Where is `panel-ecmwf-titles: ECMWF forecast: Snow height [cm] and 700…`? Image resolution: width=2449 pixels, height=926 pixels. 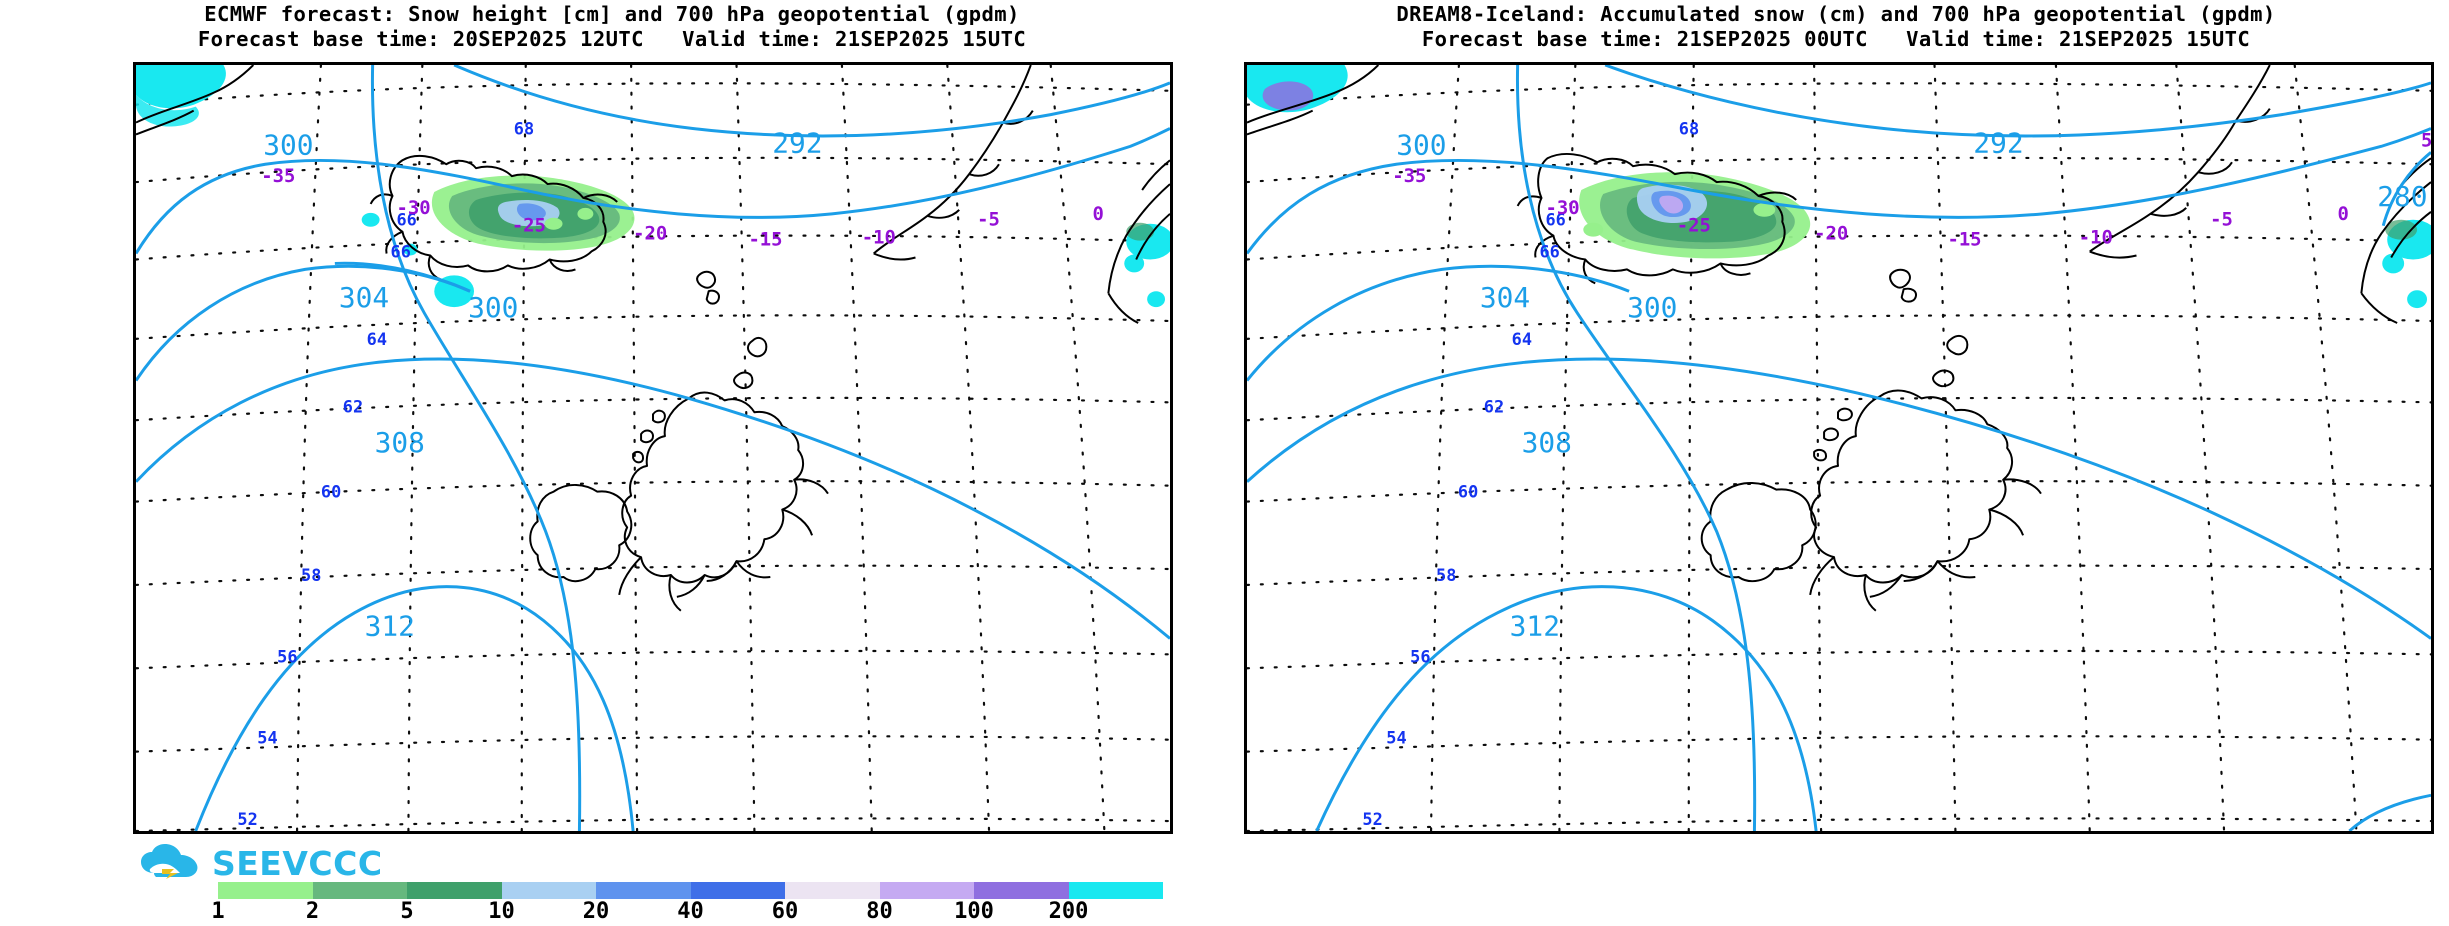 panel-ecmwf-titles: ECMWF forecast: Snow height [cm] and 700… is located at coordinates (612, 27).